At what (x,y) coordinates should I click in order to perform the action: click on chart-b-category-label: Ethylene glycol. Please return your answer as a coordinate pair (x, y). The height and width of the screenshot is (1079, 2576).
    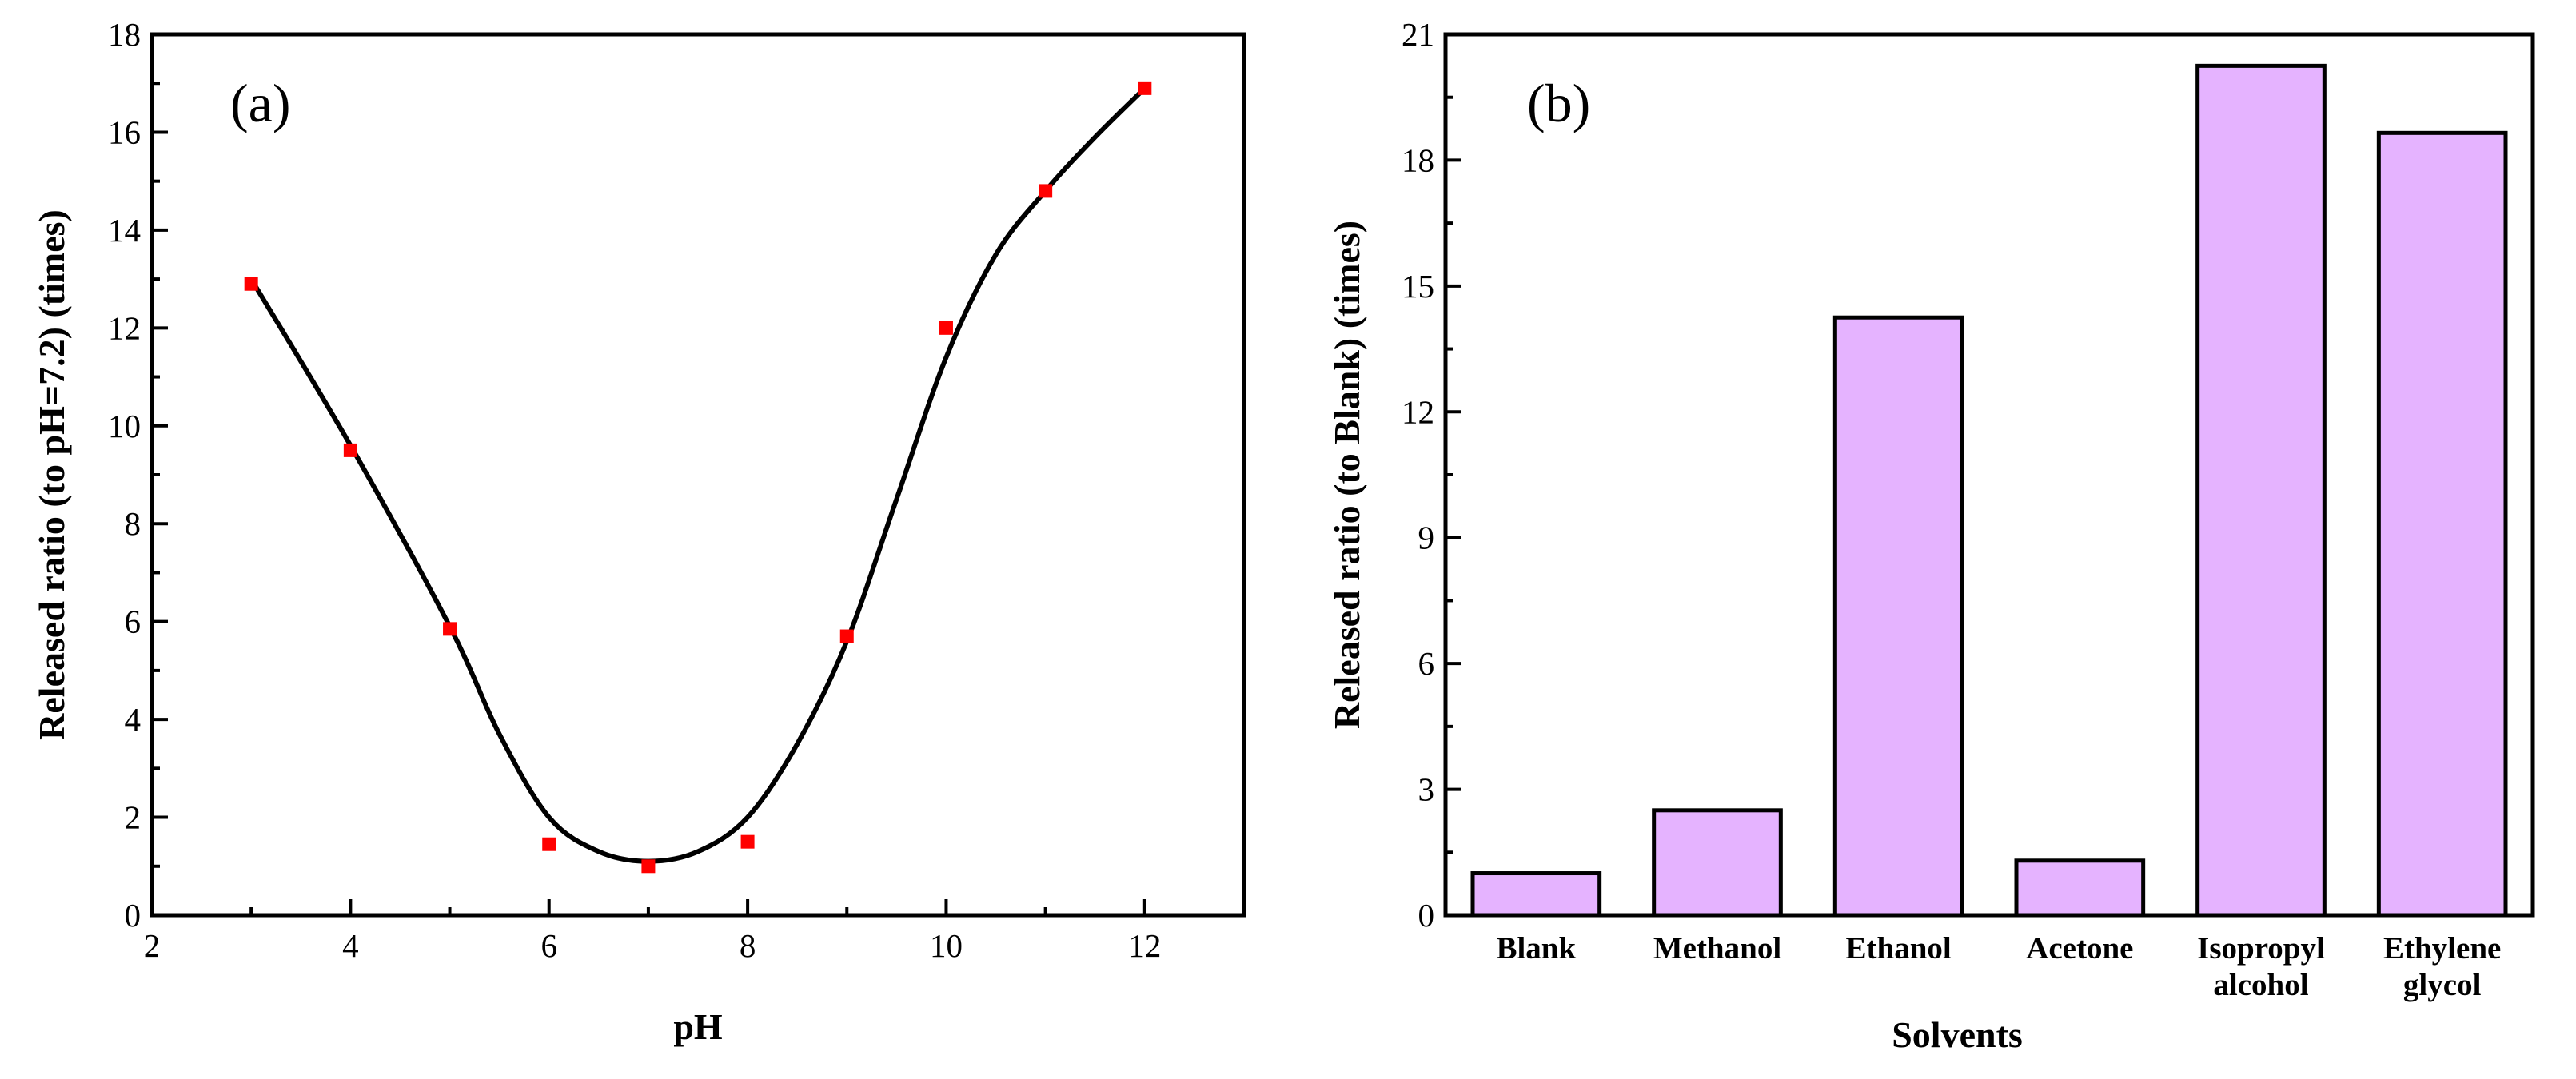
    Looking at the image, I should click on (2442, 966).